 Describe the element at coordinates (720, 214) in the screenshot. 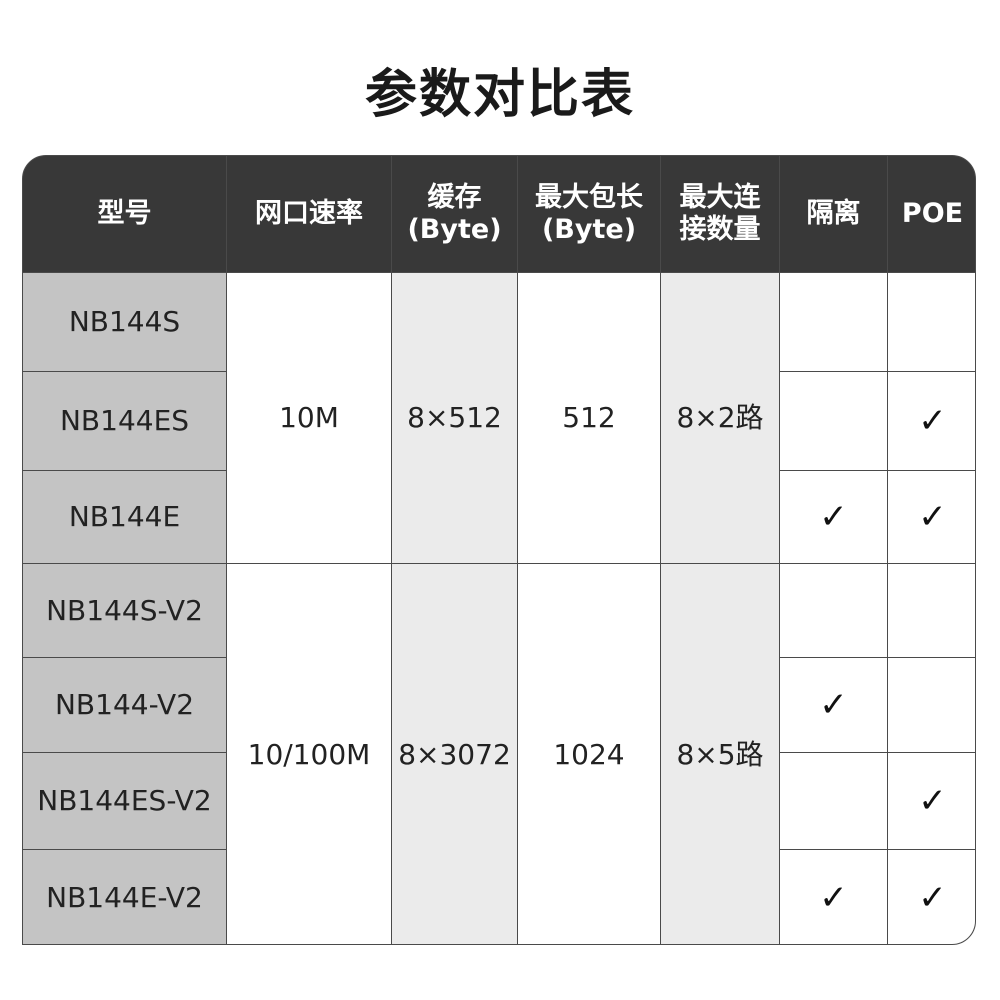

I see `header-connections: 最大连 接数量` at that location.